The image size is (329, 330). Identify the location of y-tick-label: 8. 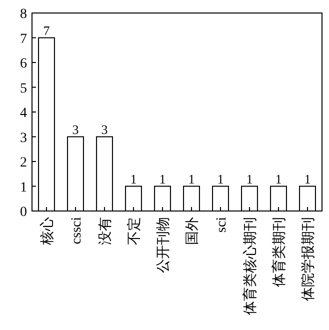
(23, 14).